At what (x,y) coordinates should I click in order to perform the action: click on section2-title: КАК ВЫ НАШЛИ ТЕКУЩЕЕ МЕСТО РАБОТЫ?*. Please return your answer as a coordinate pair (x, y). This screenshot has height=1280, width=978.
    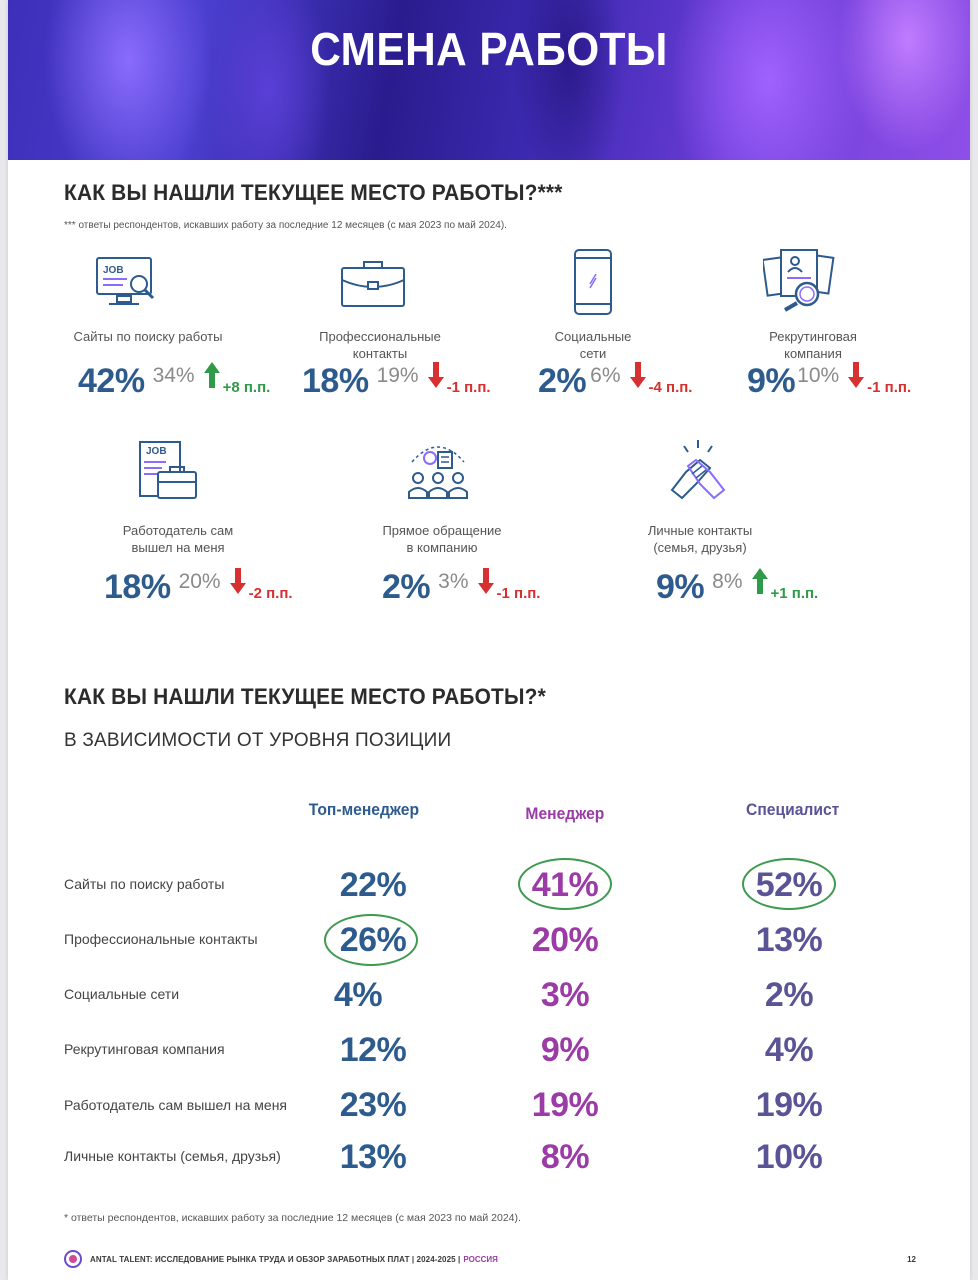
    Looking at the image, I should click on (305, 696).